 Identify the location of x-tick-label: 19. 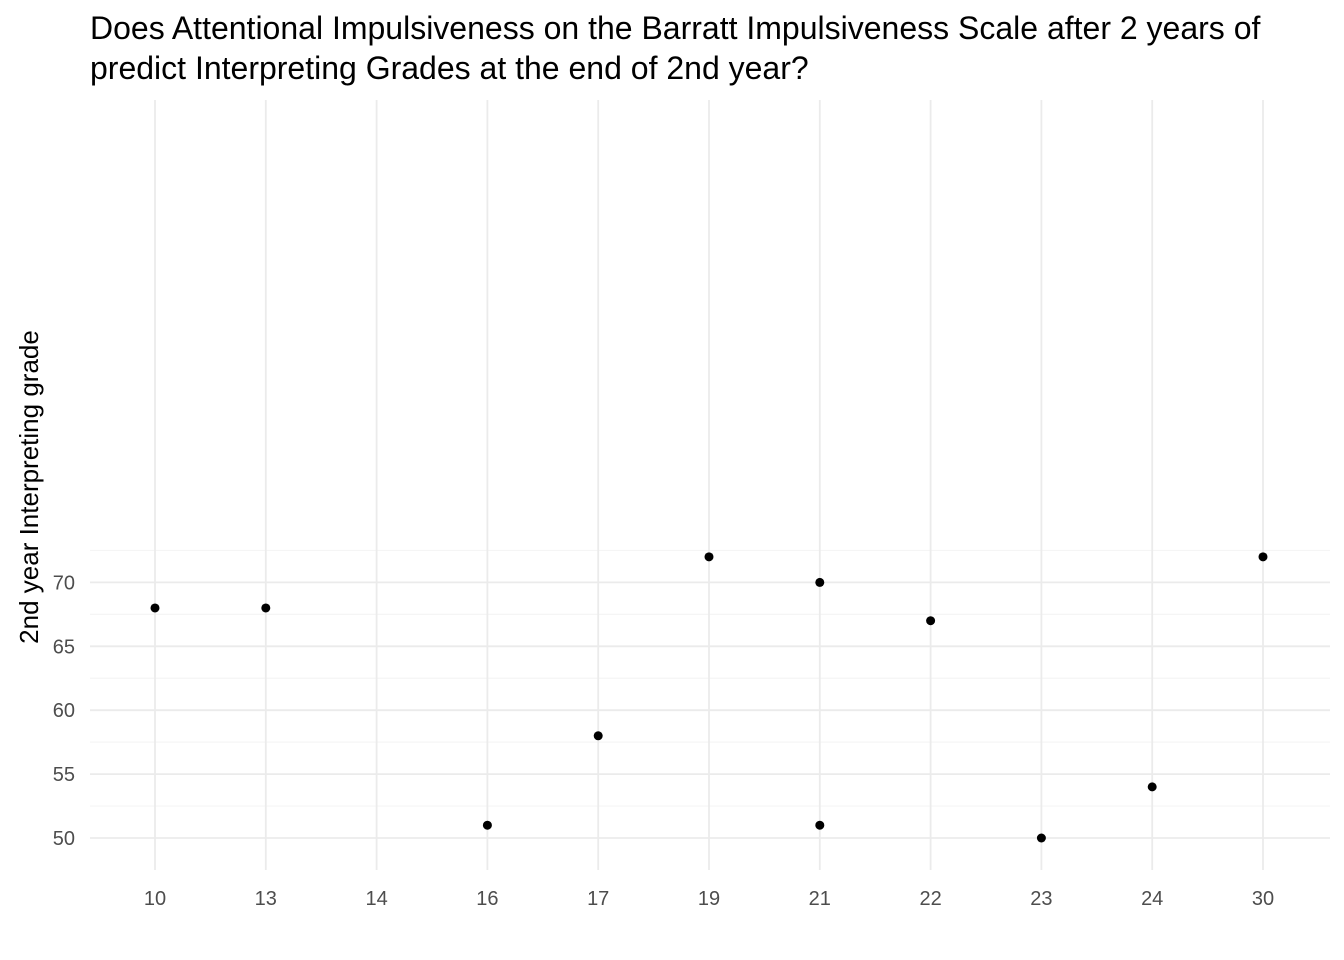
(709, 899).